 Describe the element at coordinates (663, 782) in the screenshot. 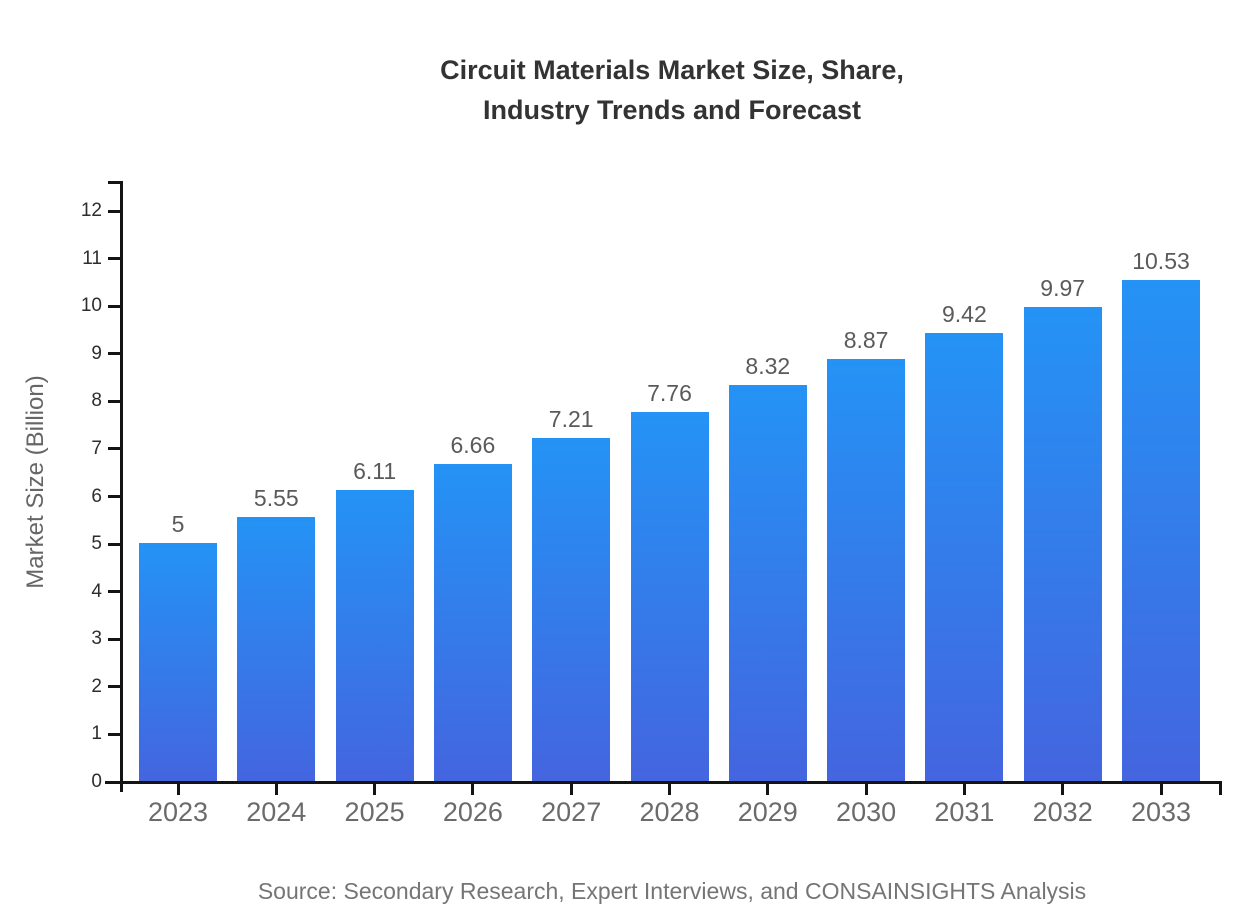

I see `x-axis-spine` at that location.